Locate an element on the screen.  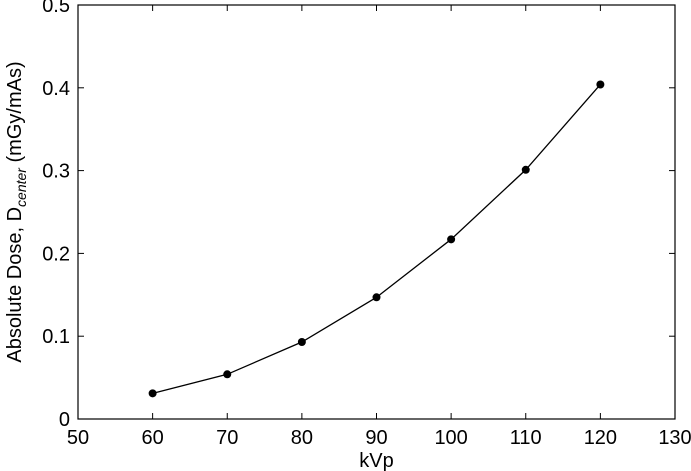
x-tick-label: 130 is located at coordinates (674, 438).